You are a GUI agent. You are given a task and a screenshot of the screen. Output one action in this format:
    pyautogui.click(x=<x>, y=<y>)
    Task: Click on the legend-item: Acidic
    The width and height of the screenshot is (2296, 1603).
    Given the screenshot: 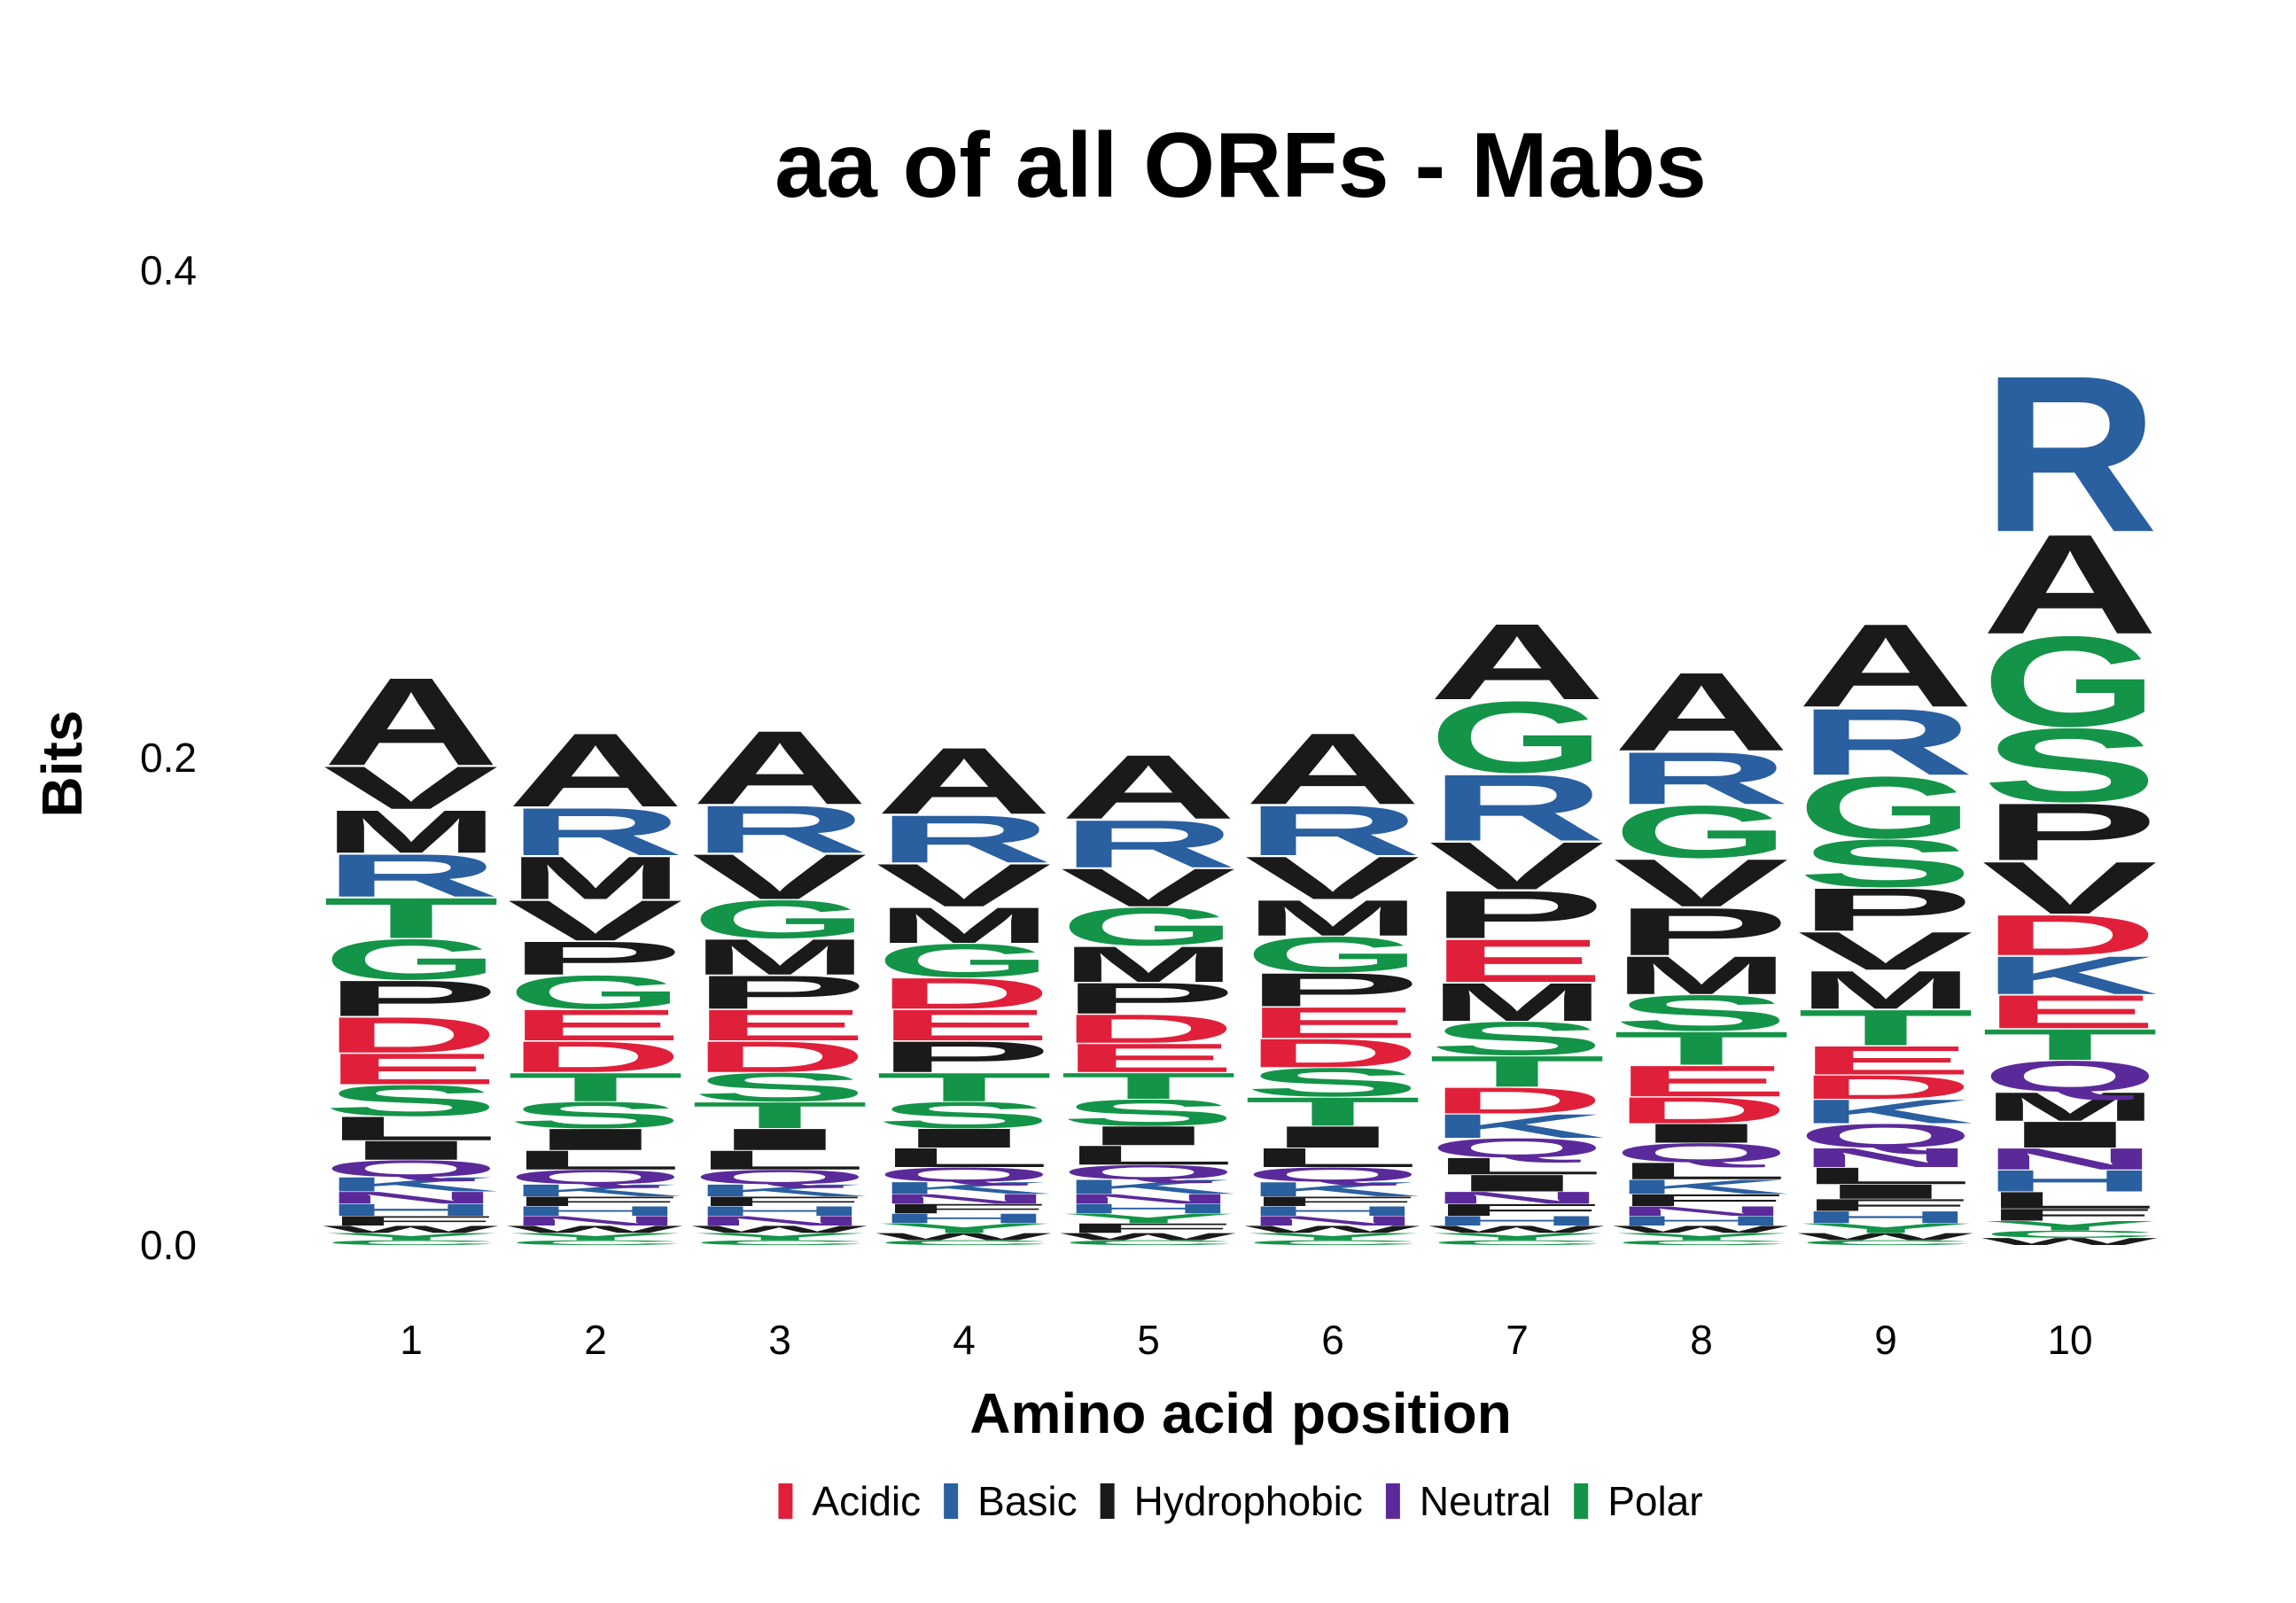 What is the action you would take?
    pyautogui.click(x=849, y=1501)
    